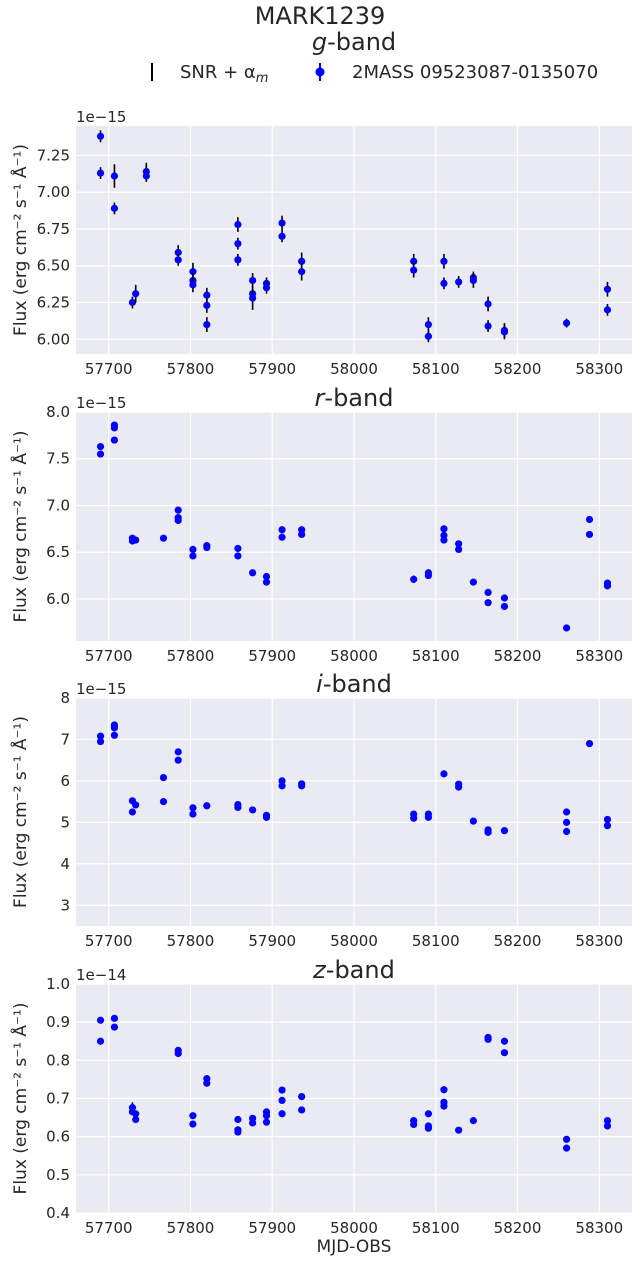 The image size is (640, 1263). Describe the element at coordinates (58, 459) in the screenshot. I see `y-tick-label: 7.5` at that location.